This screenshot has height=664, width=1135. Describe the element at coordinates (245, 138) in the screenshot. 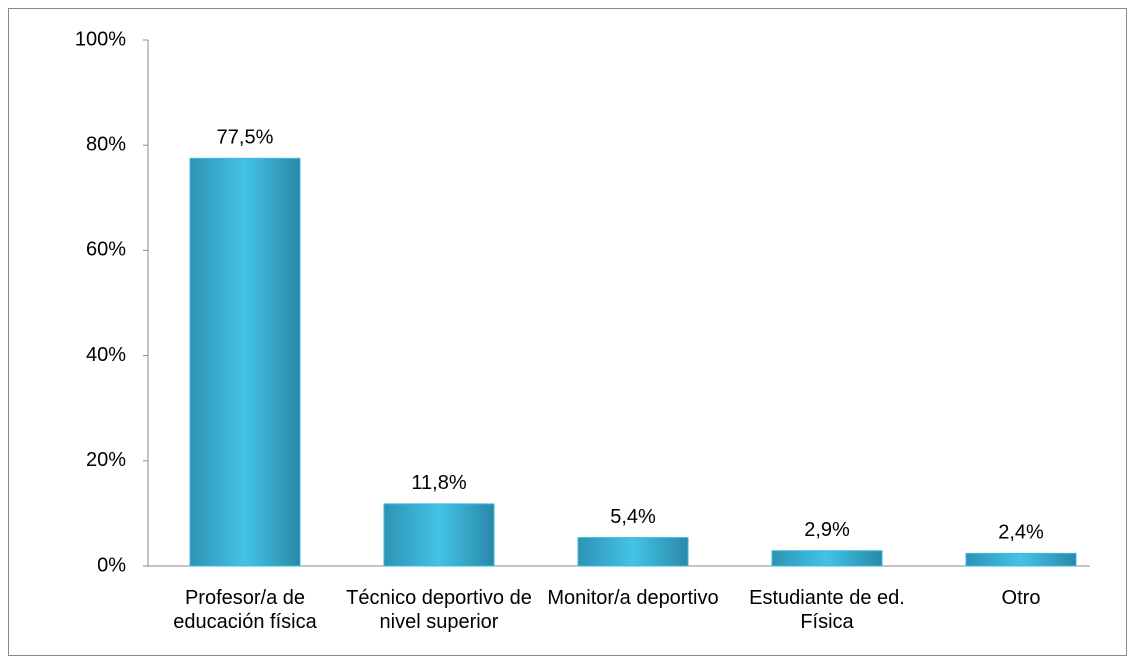

I see `value-label: 77,5%` at that location.